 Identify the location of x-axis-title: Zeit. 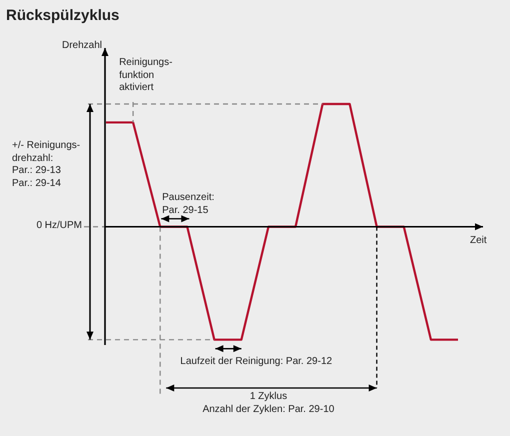
(478, 241).